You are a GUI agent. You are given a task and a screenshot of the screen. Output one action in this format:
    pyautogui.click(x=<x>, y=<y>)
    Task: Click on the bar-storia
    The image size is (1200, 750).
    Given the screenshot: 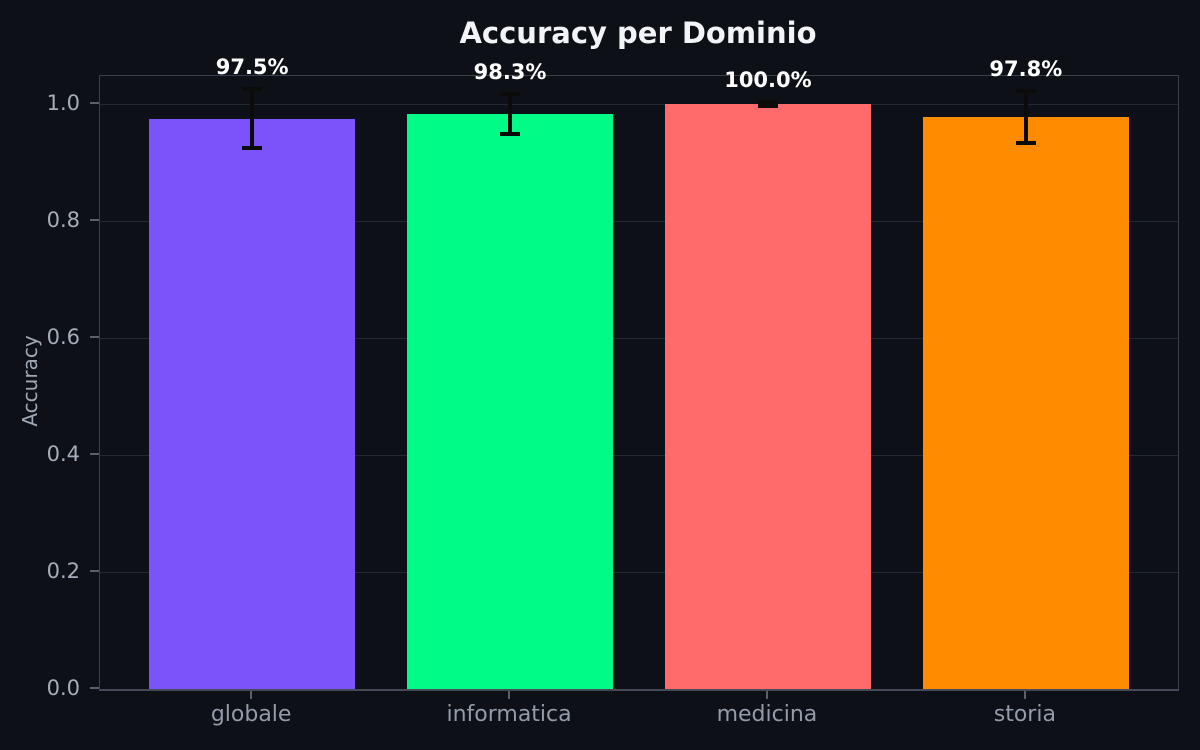 What is the action you would take?
    pyautogui.click(x=1025, y=402)
    